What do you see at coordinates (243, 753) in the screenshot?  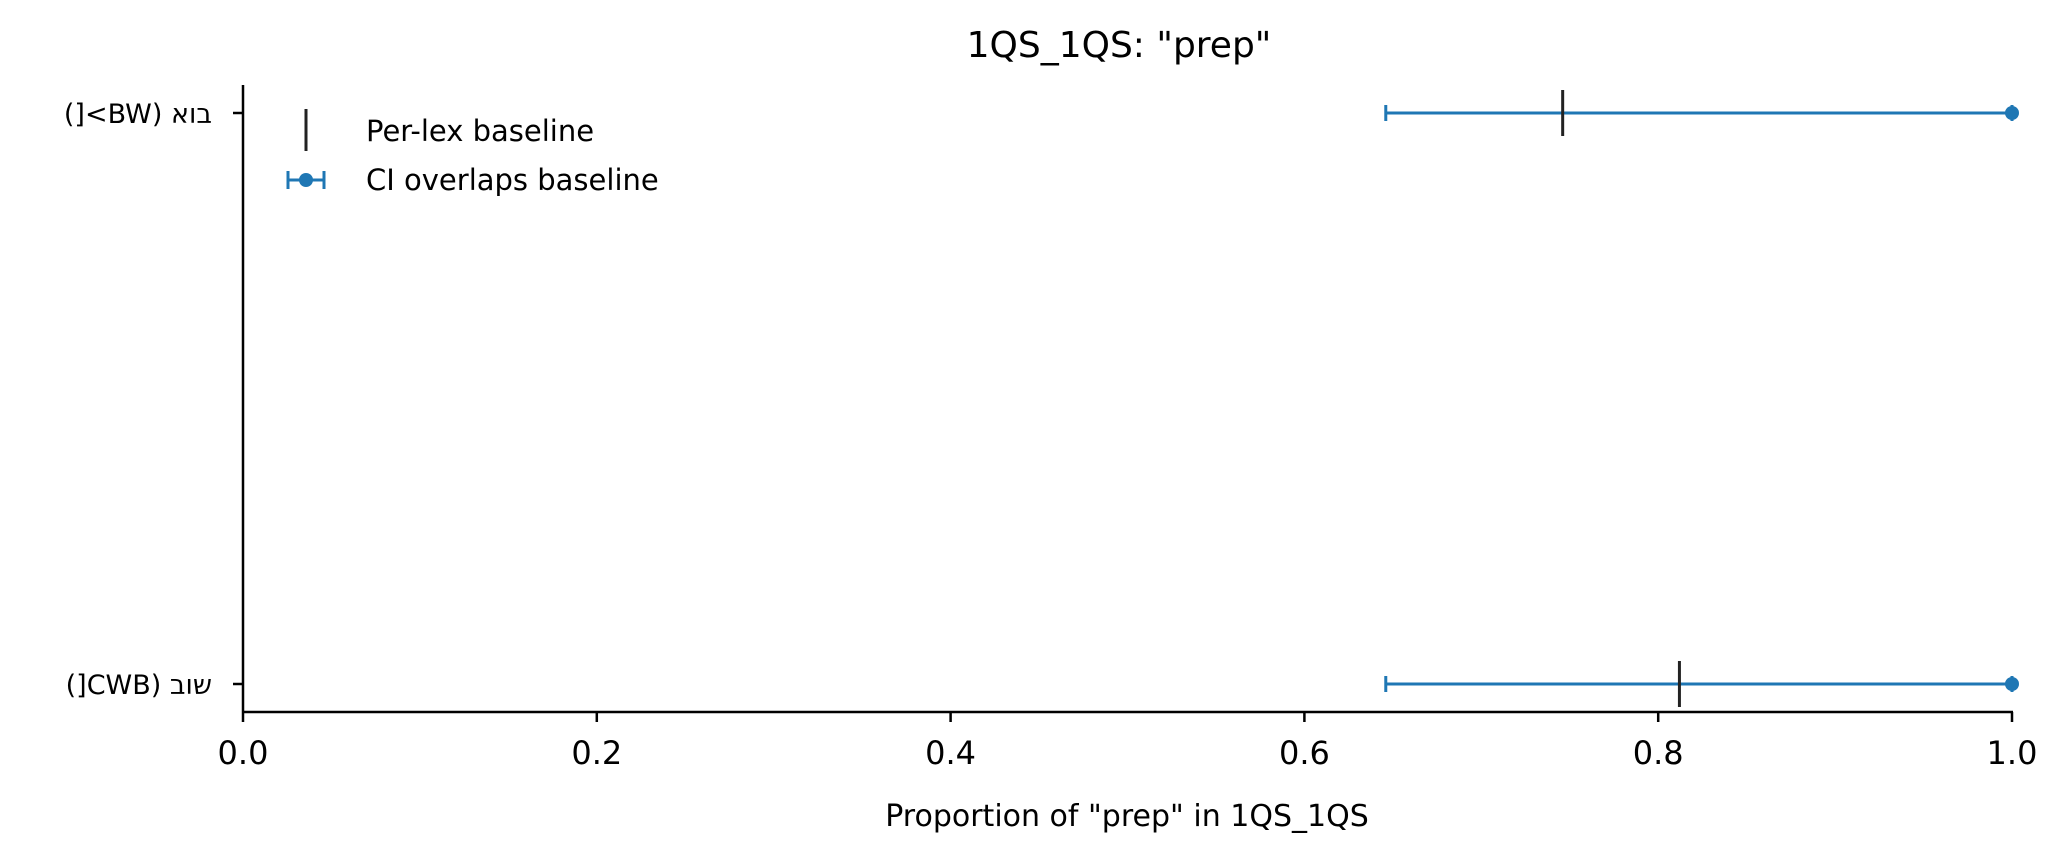 I see `x-tick-label: 0.0` at bounding box center [243, 753].